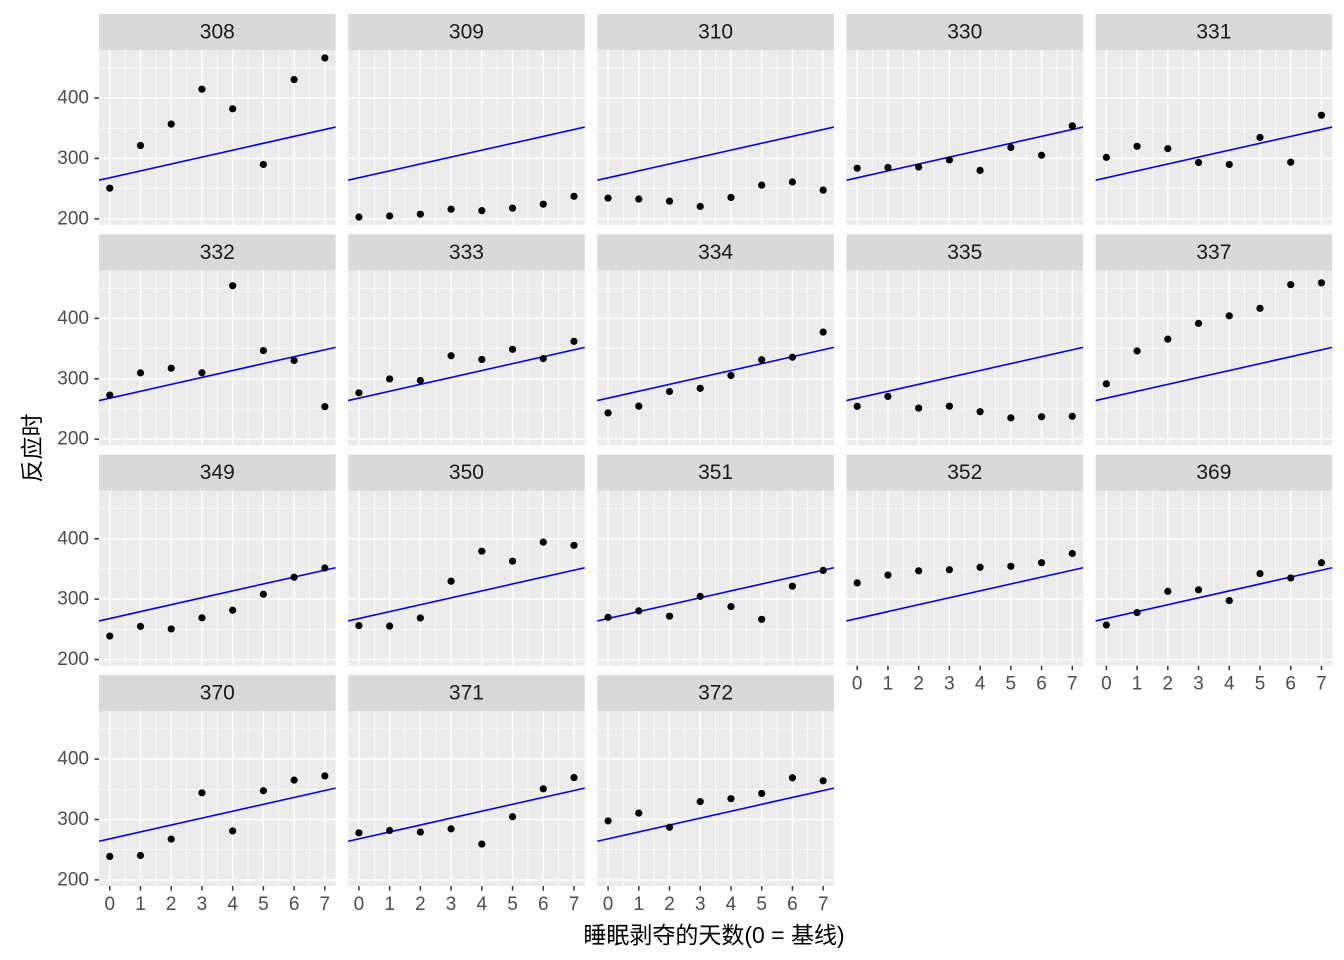  I want to click on facet-strip-label: 349, so click(217, 472).